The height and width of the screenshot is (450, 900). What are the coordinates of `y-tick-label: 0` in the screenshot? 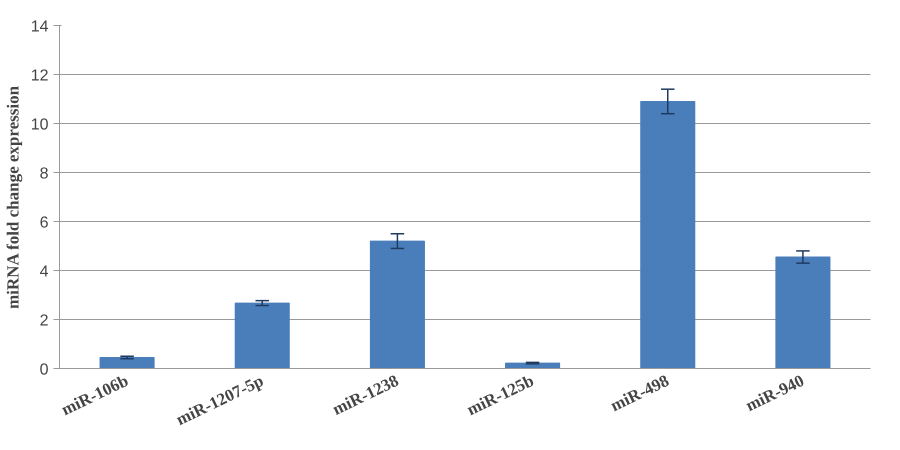 It's located at (44, 370).